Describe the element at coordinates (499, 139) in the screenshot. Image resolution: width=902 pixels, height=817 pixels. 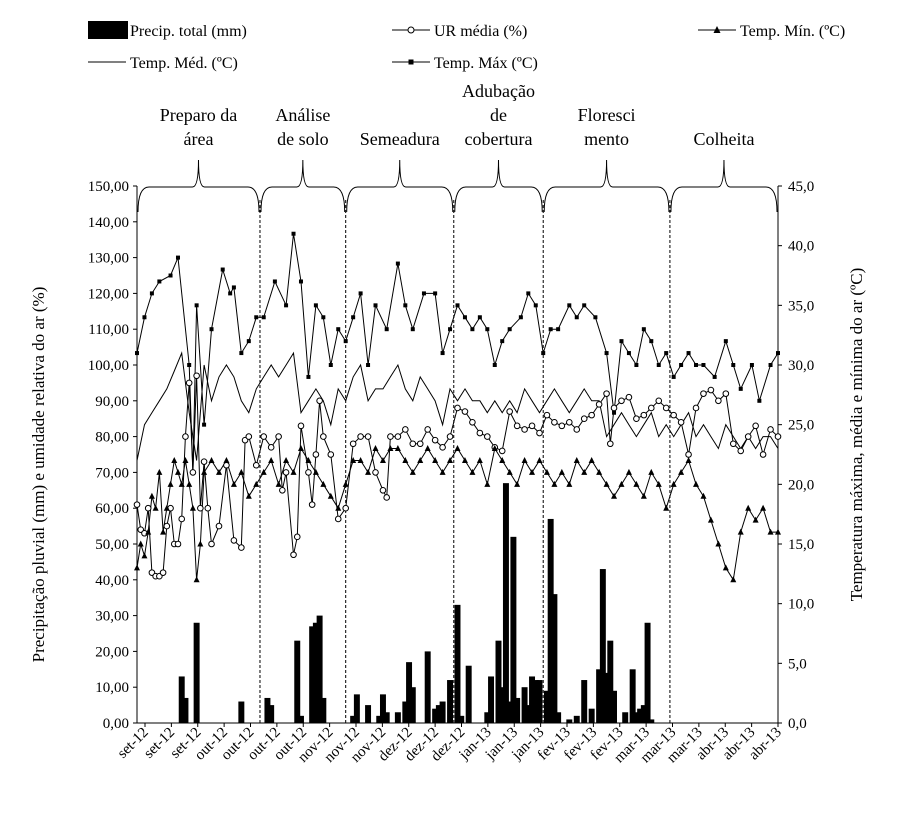
I see `phase-label: cobertura` at that location.